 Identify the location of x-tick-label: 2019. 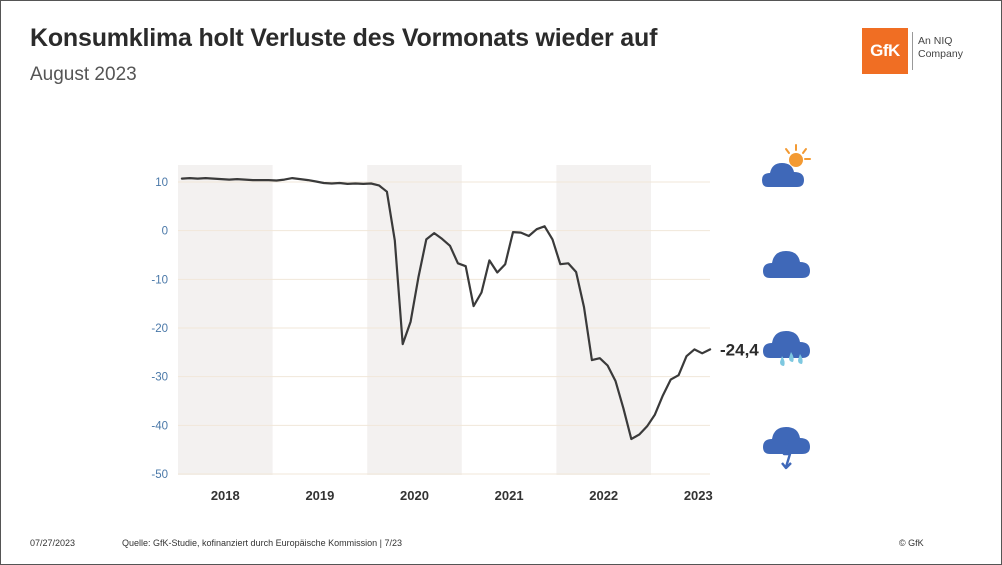
(319, 495).